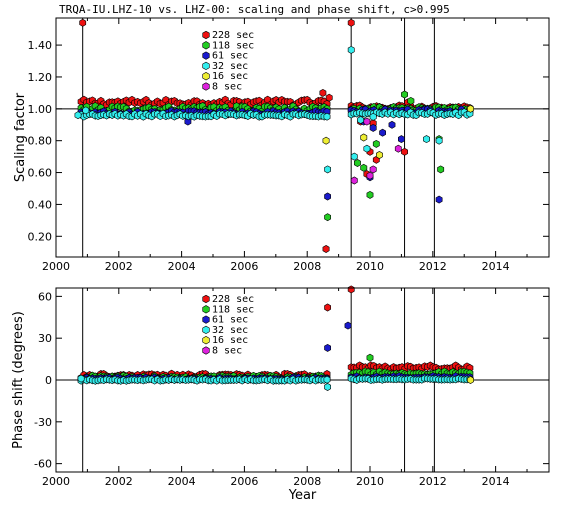 The image size is (561, 505). I want to click on series-61-sec, so click(275, 154).